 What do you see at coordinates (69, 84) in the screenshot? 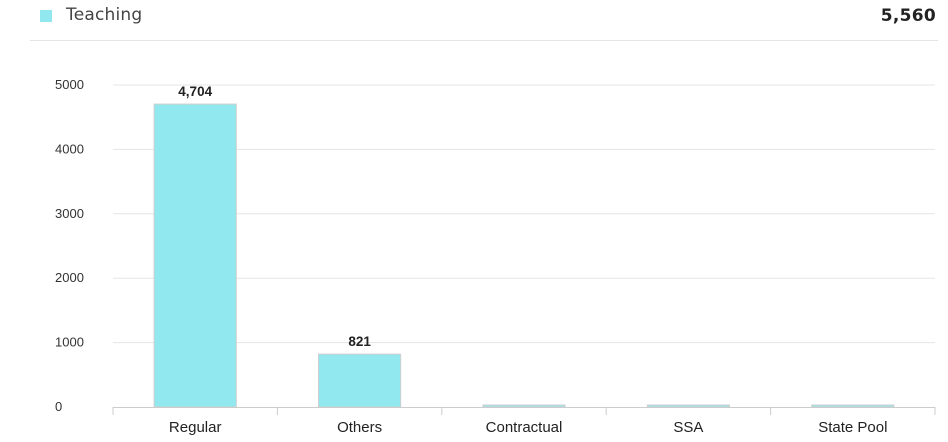
I see `y-tick-label: 5000` at bounding box center [69, 84].